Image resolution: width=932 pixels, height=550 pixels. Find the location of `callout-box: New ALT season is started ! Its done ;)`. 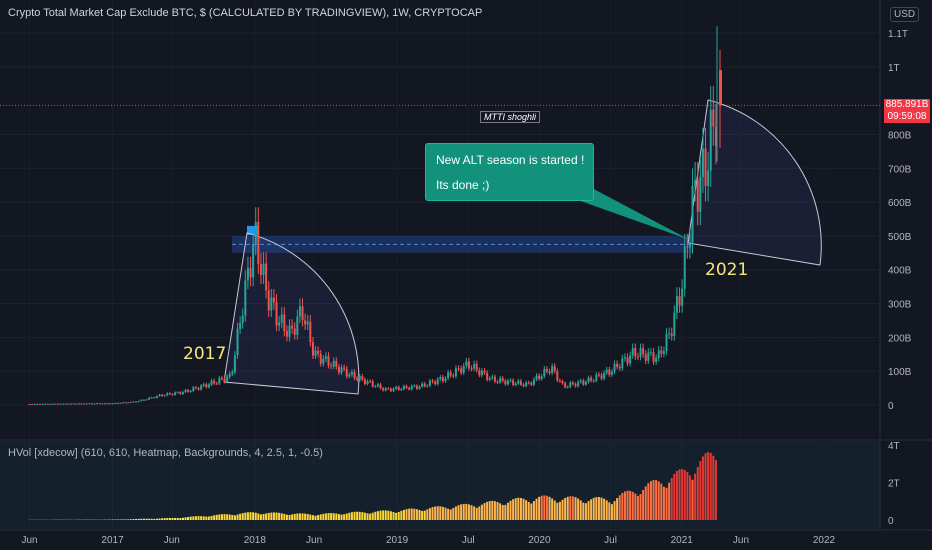

callout-box: New ALT season is started ! Its done ;) is located at coordinates (509, 172).